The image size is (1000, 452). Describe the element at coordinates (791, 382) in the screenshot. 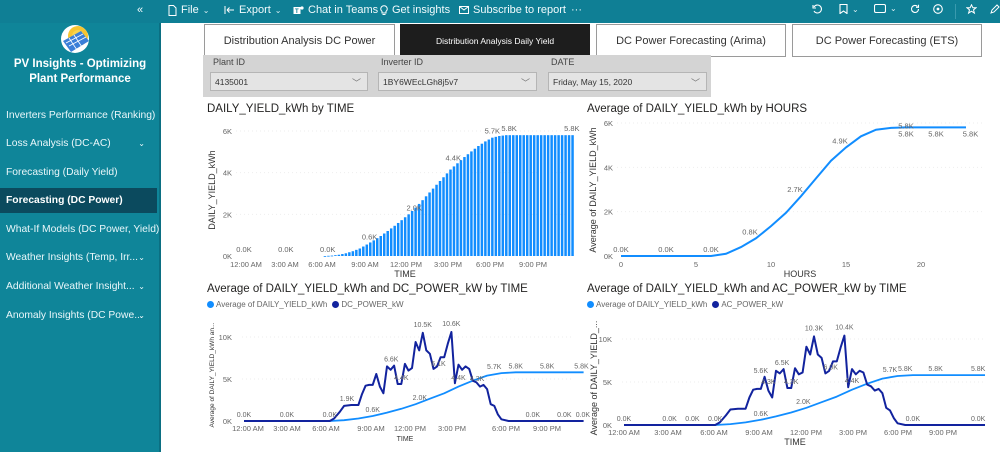

I see `data-label: 4.3K` at that location.